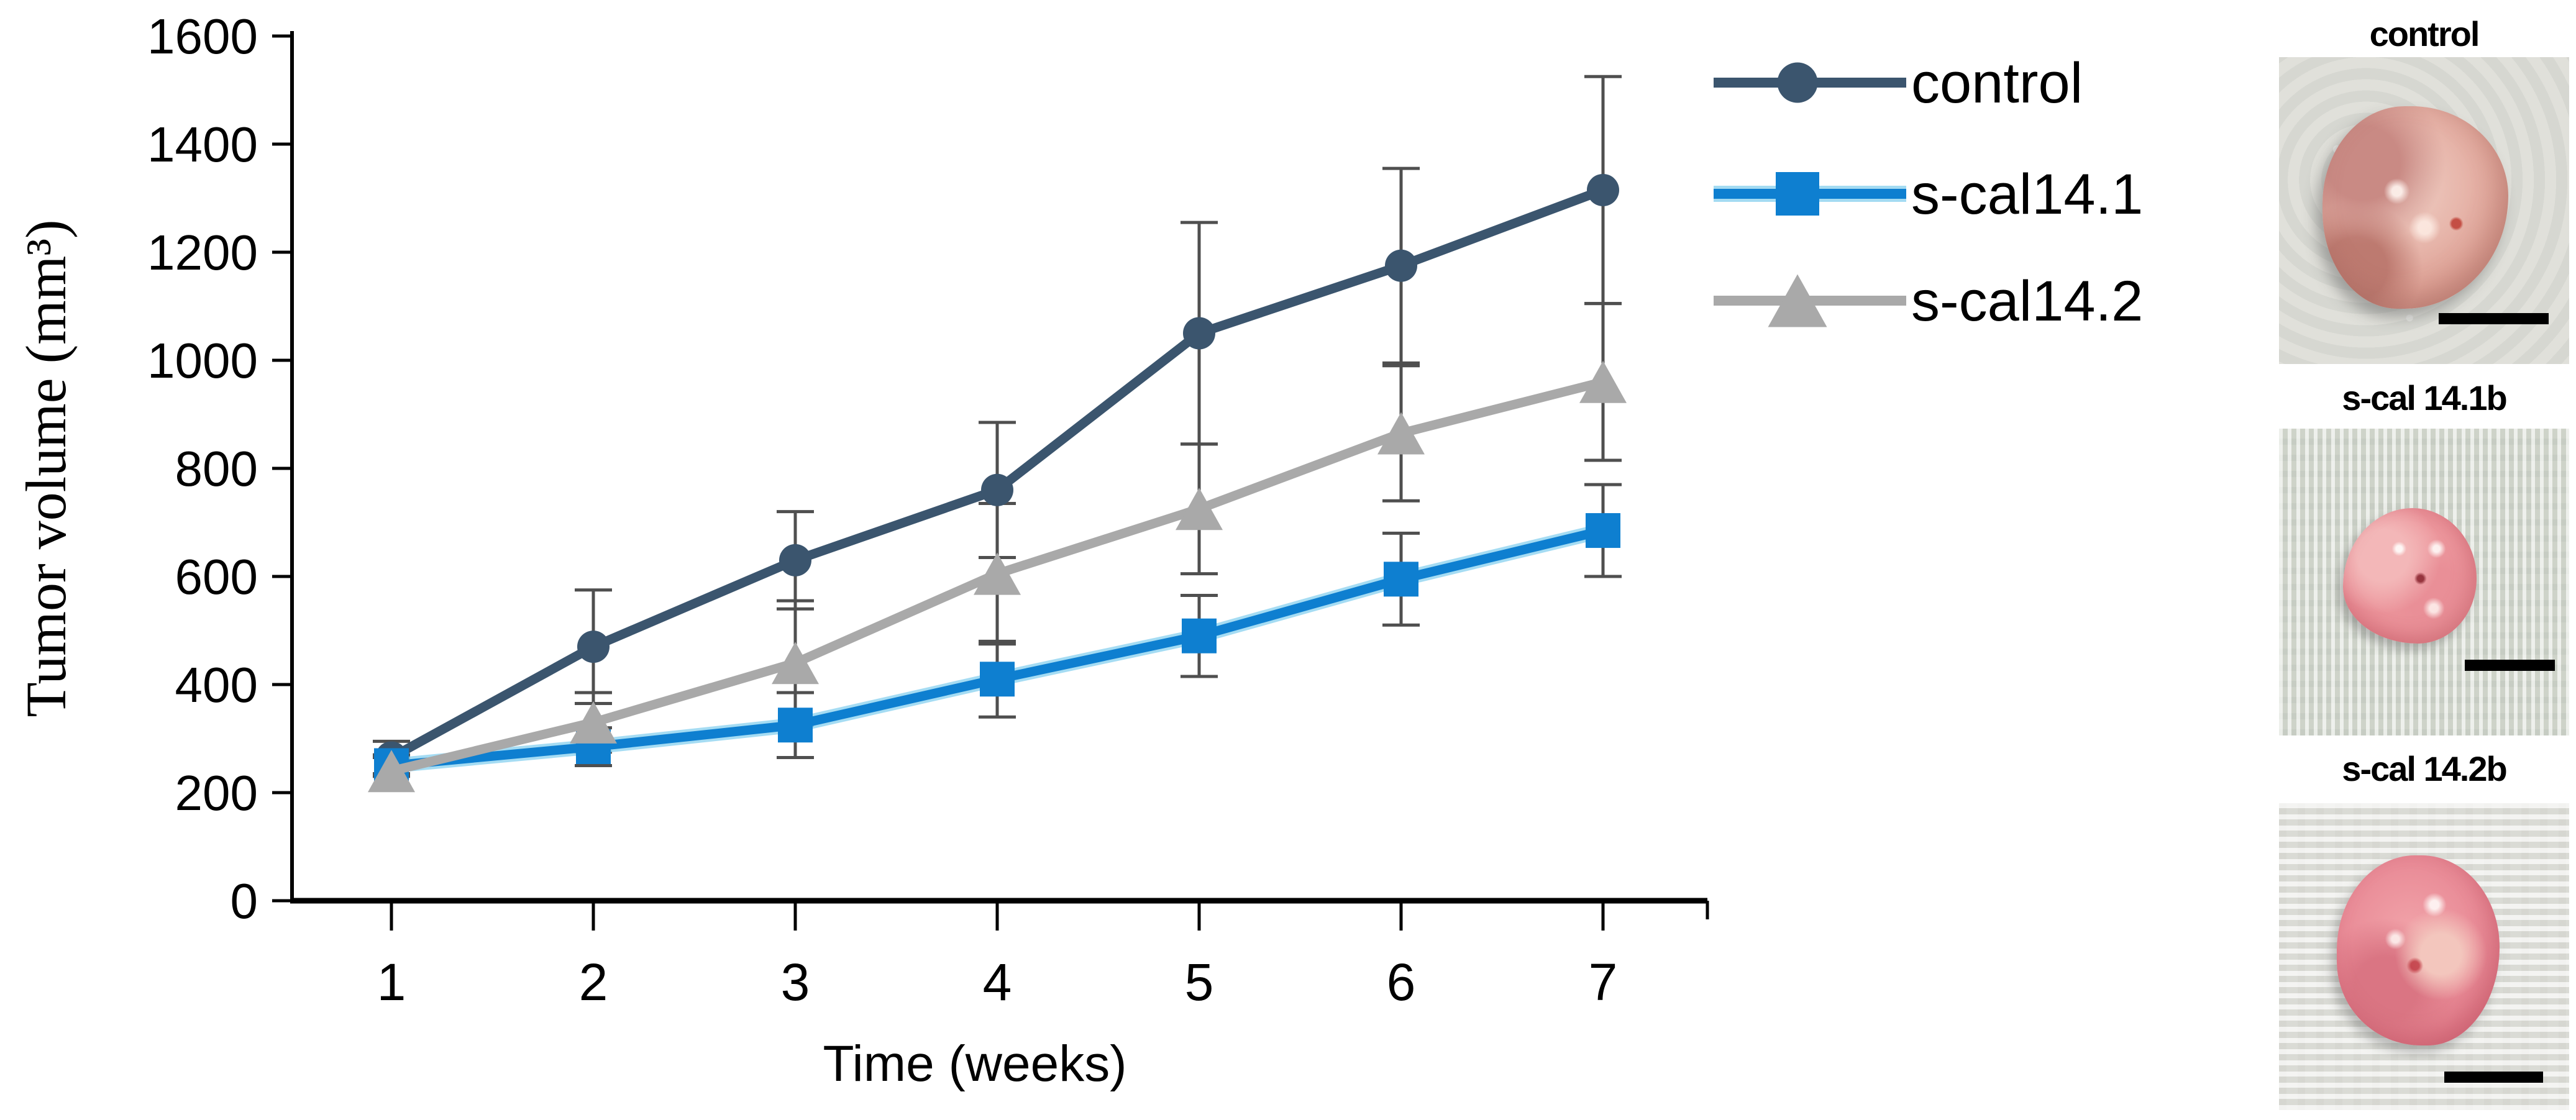  Describe the element at coordinates (1199, 982) in the screenshot. I see `x-tick-label: 5` at that location.